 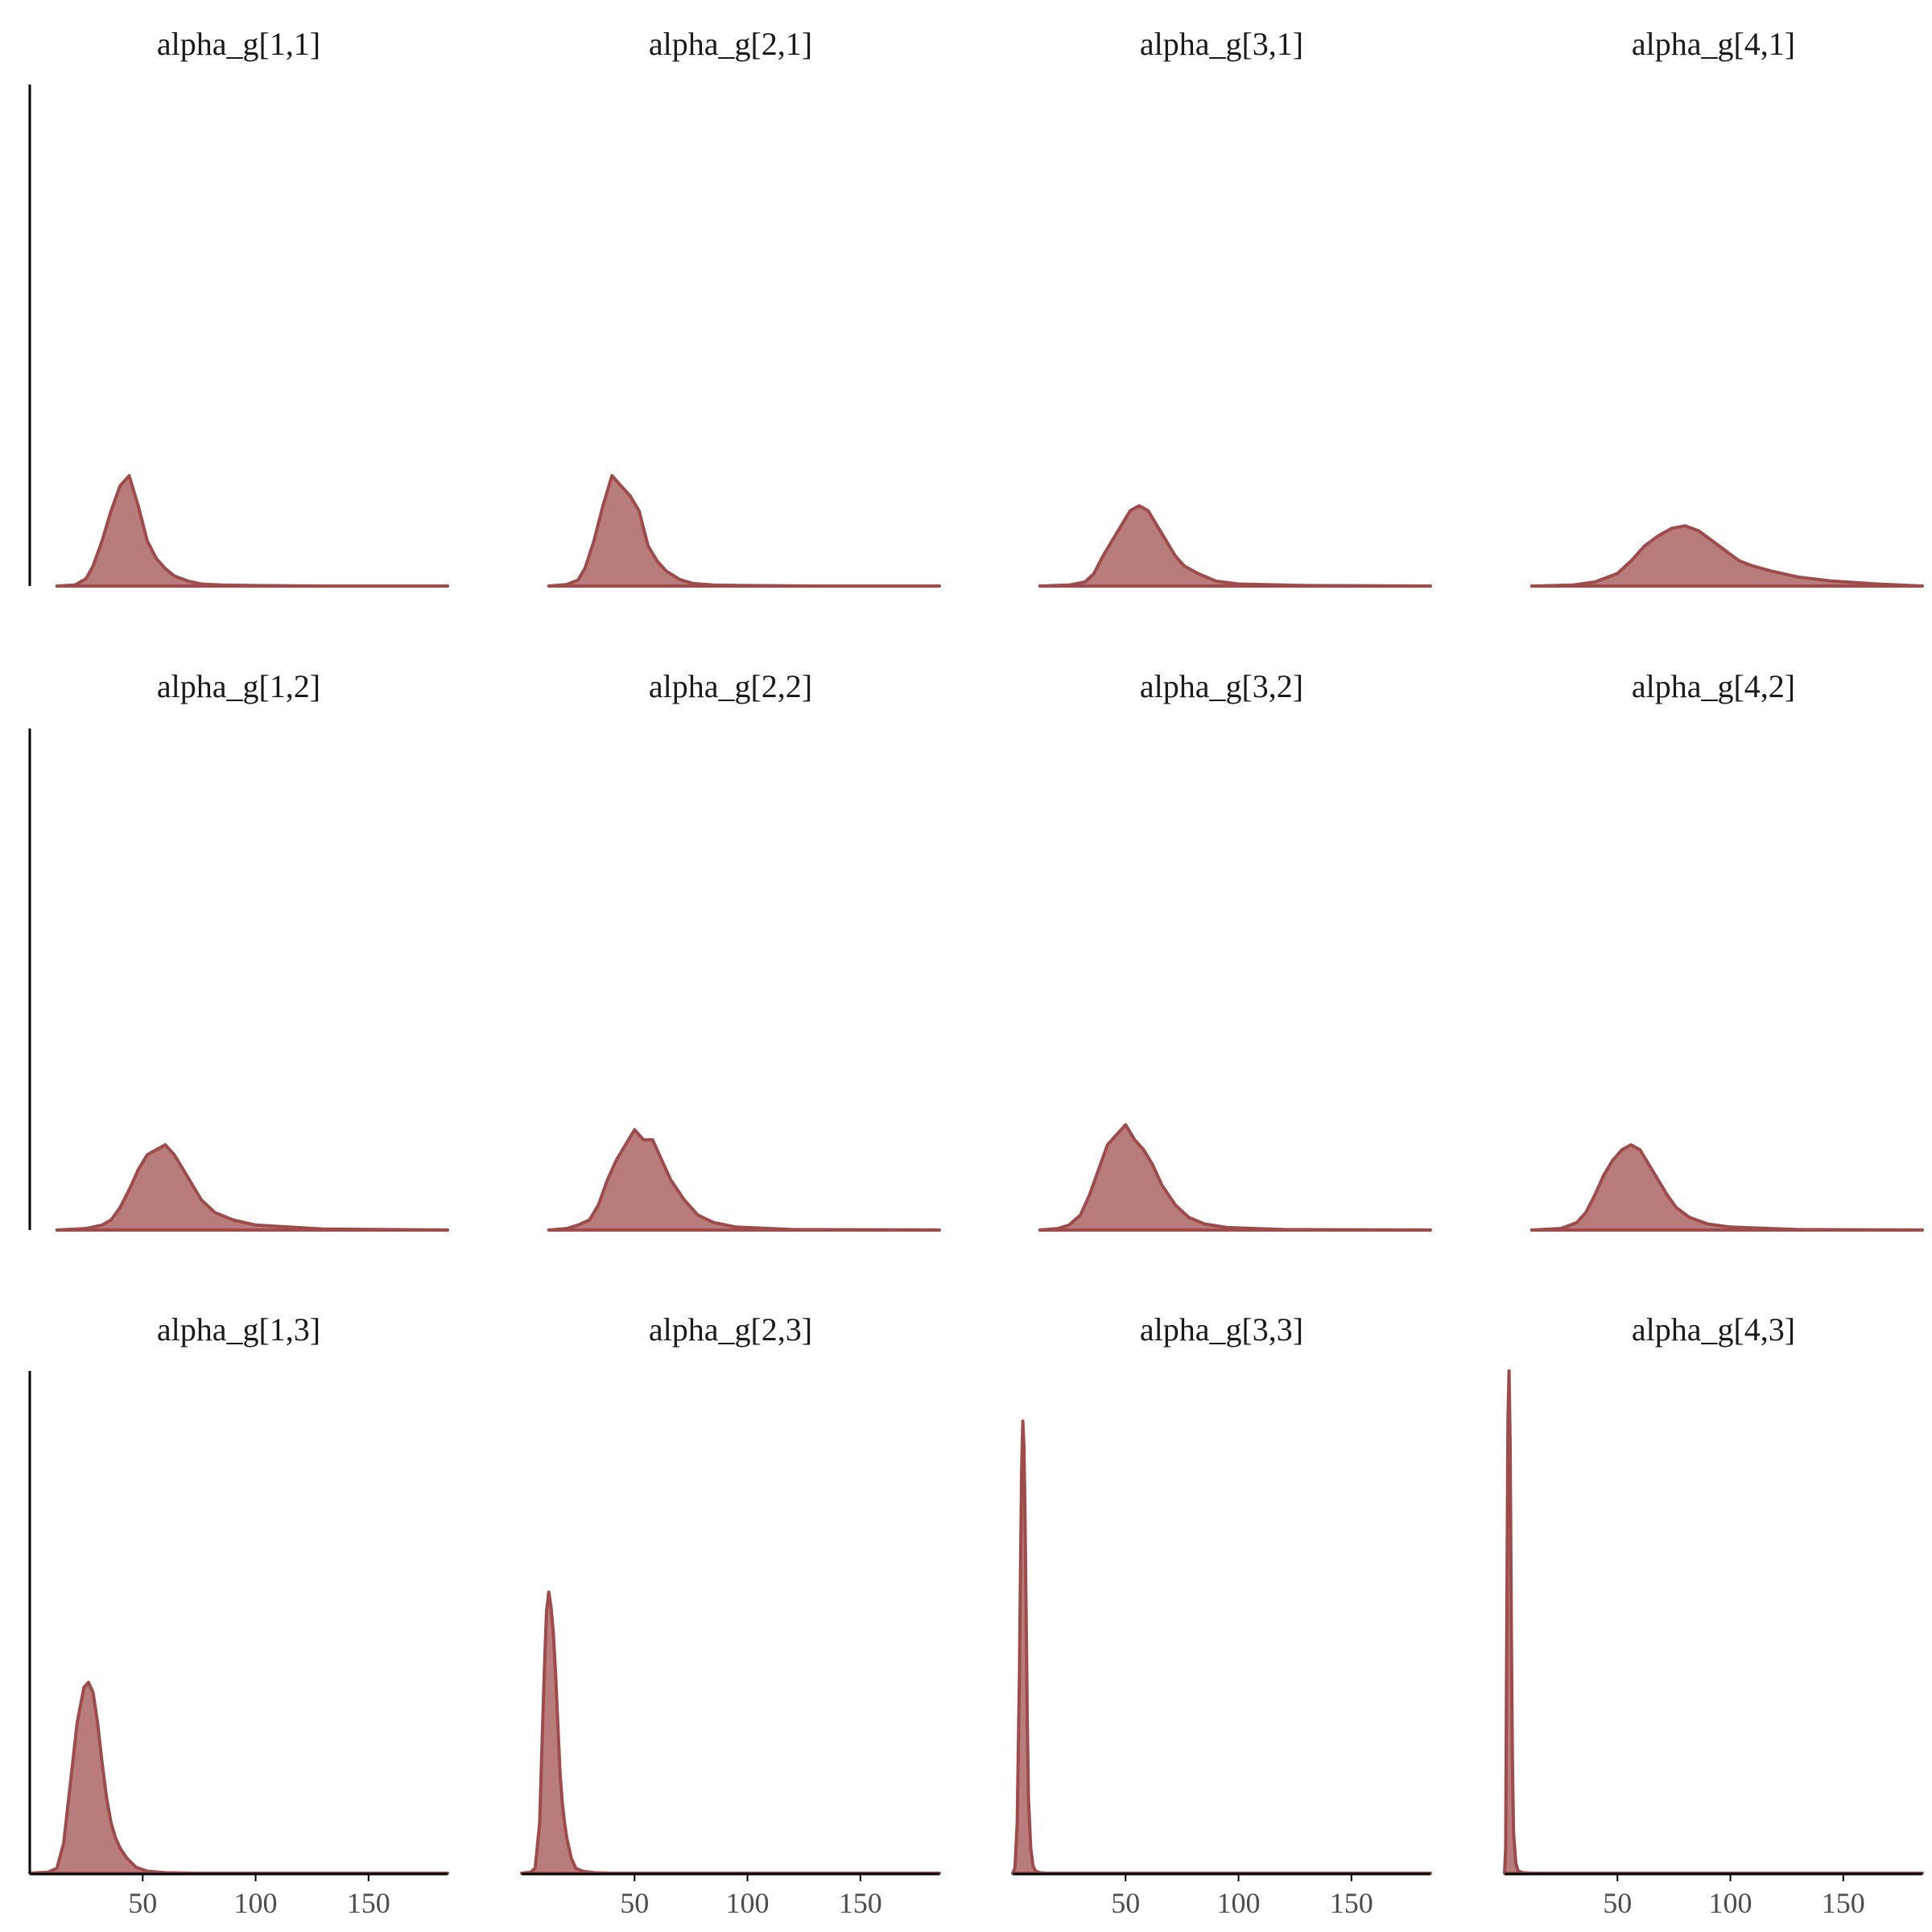 I want to click on facet-title: alpha_g[1,1], so click(x=238, y=44).